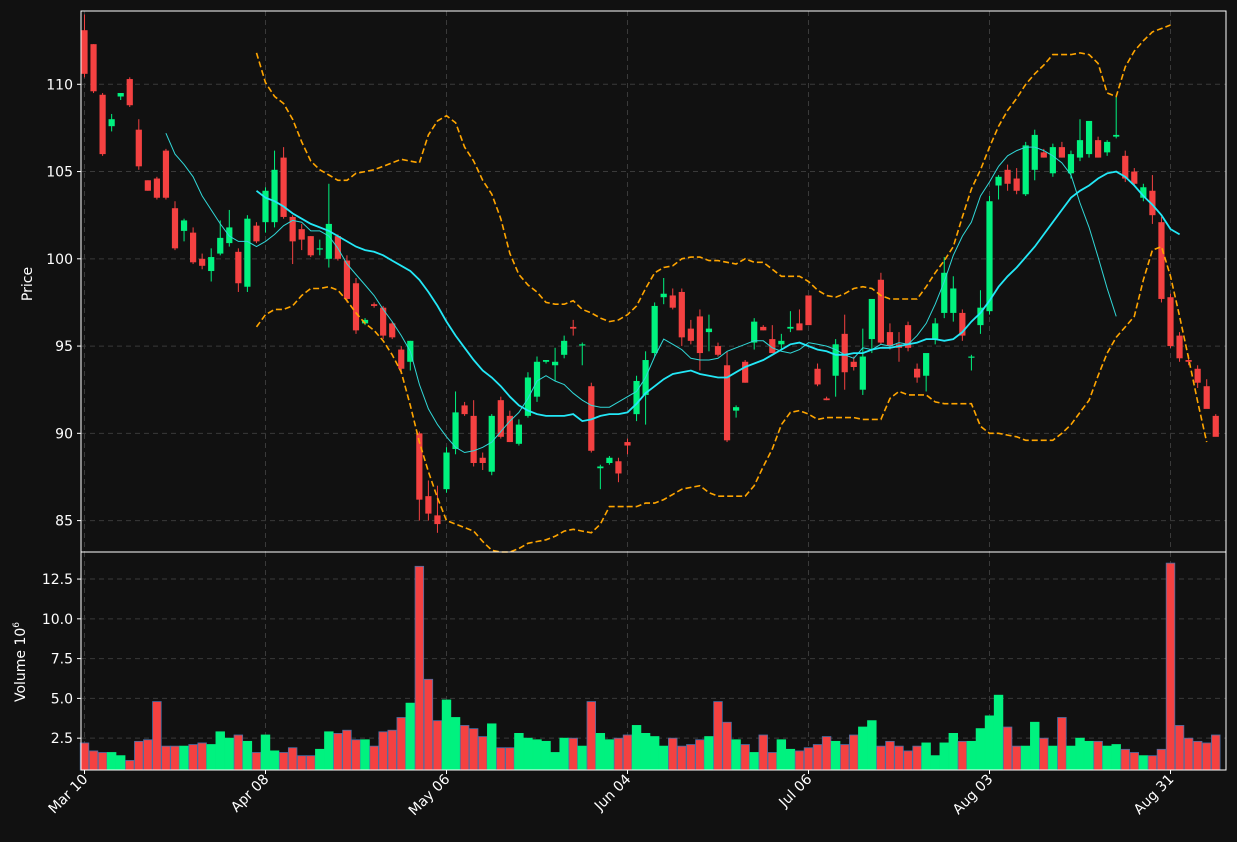 This screenshot has width=1237, height=842. Describe the element at coordinates (28, 284) in the screenshot. I see `price-axis-label: Price` at that location.